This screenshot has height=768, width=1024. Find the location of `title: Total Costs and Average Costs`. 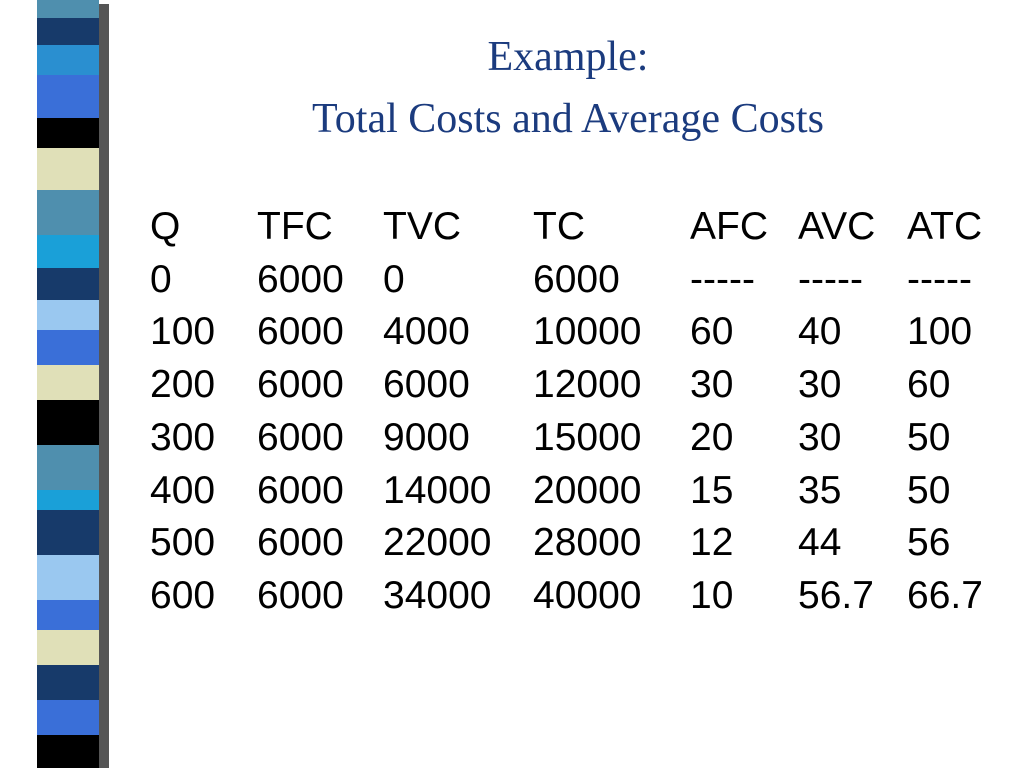

title: Total Costs and Average Costs is located at coordinates (568, 119).